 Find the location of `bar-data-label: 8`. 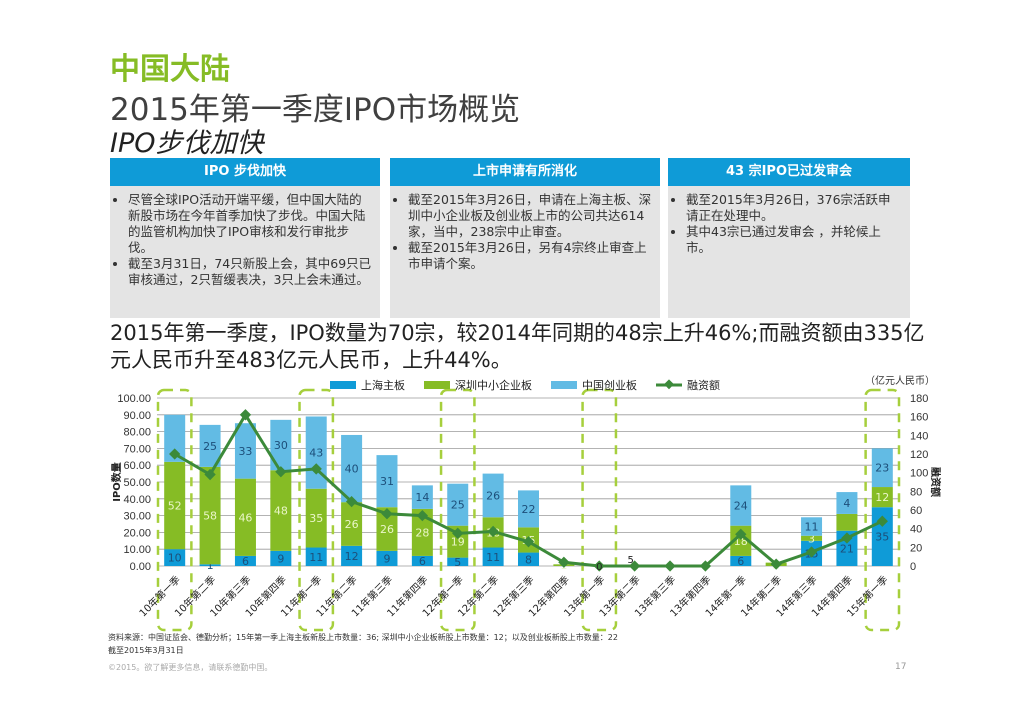

bar-data-label: 8 is located at coordinates (528, 559).